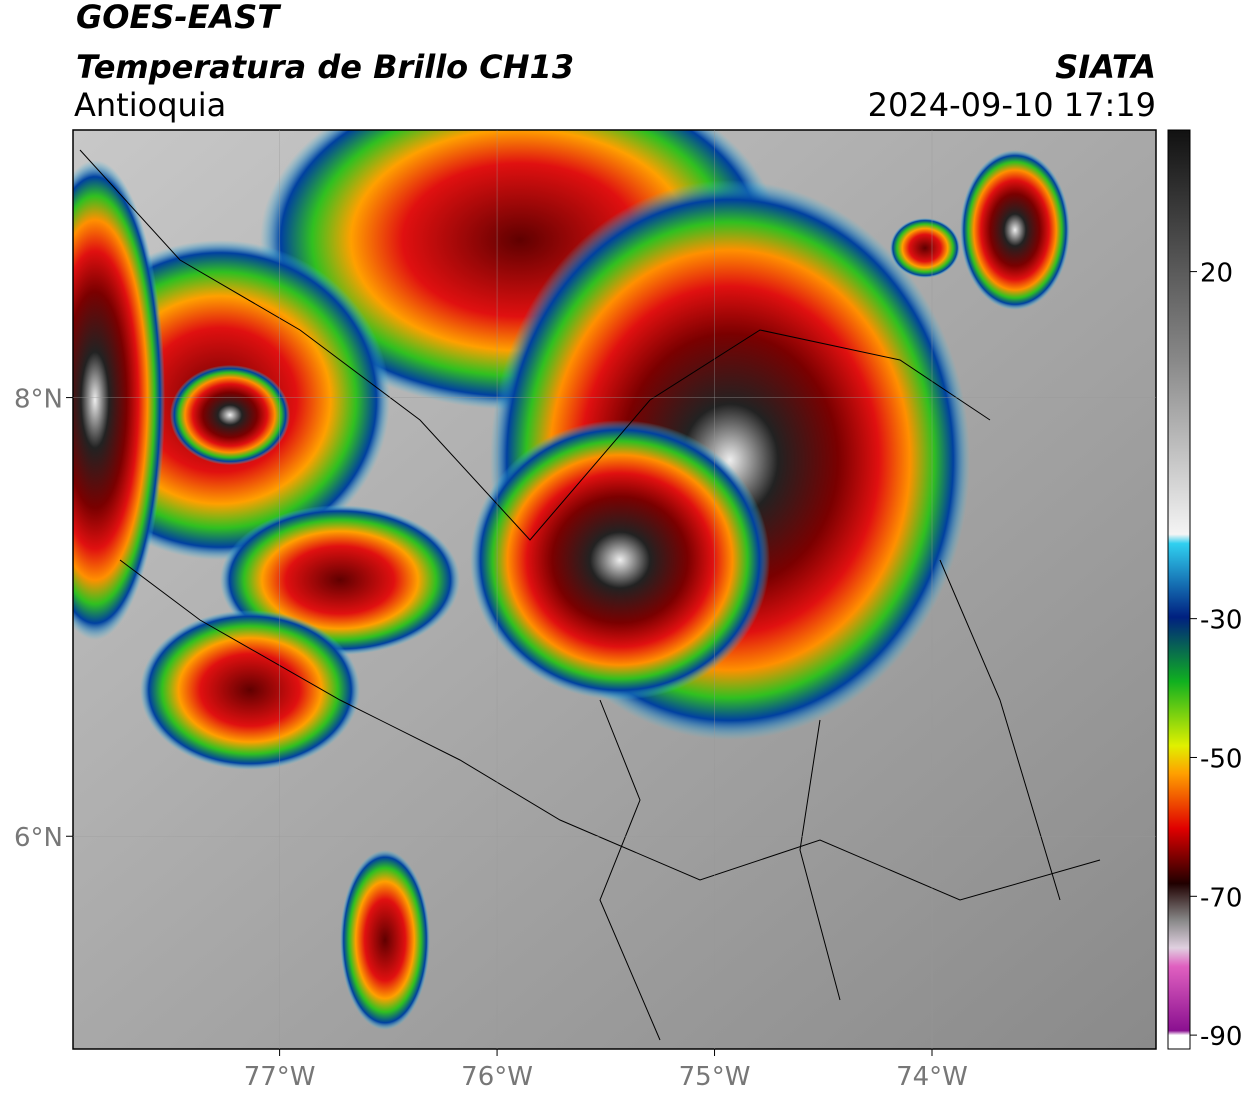  Describe the element at coordinates (38, 838) in the screenshot. I see `y-tick-label: 6°N` at that location.